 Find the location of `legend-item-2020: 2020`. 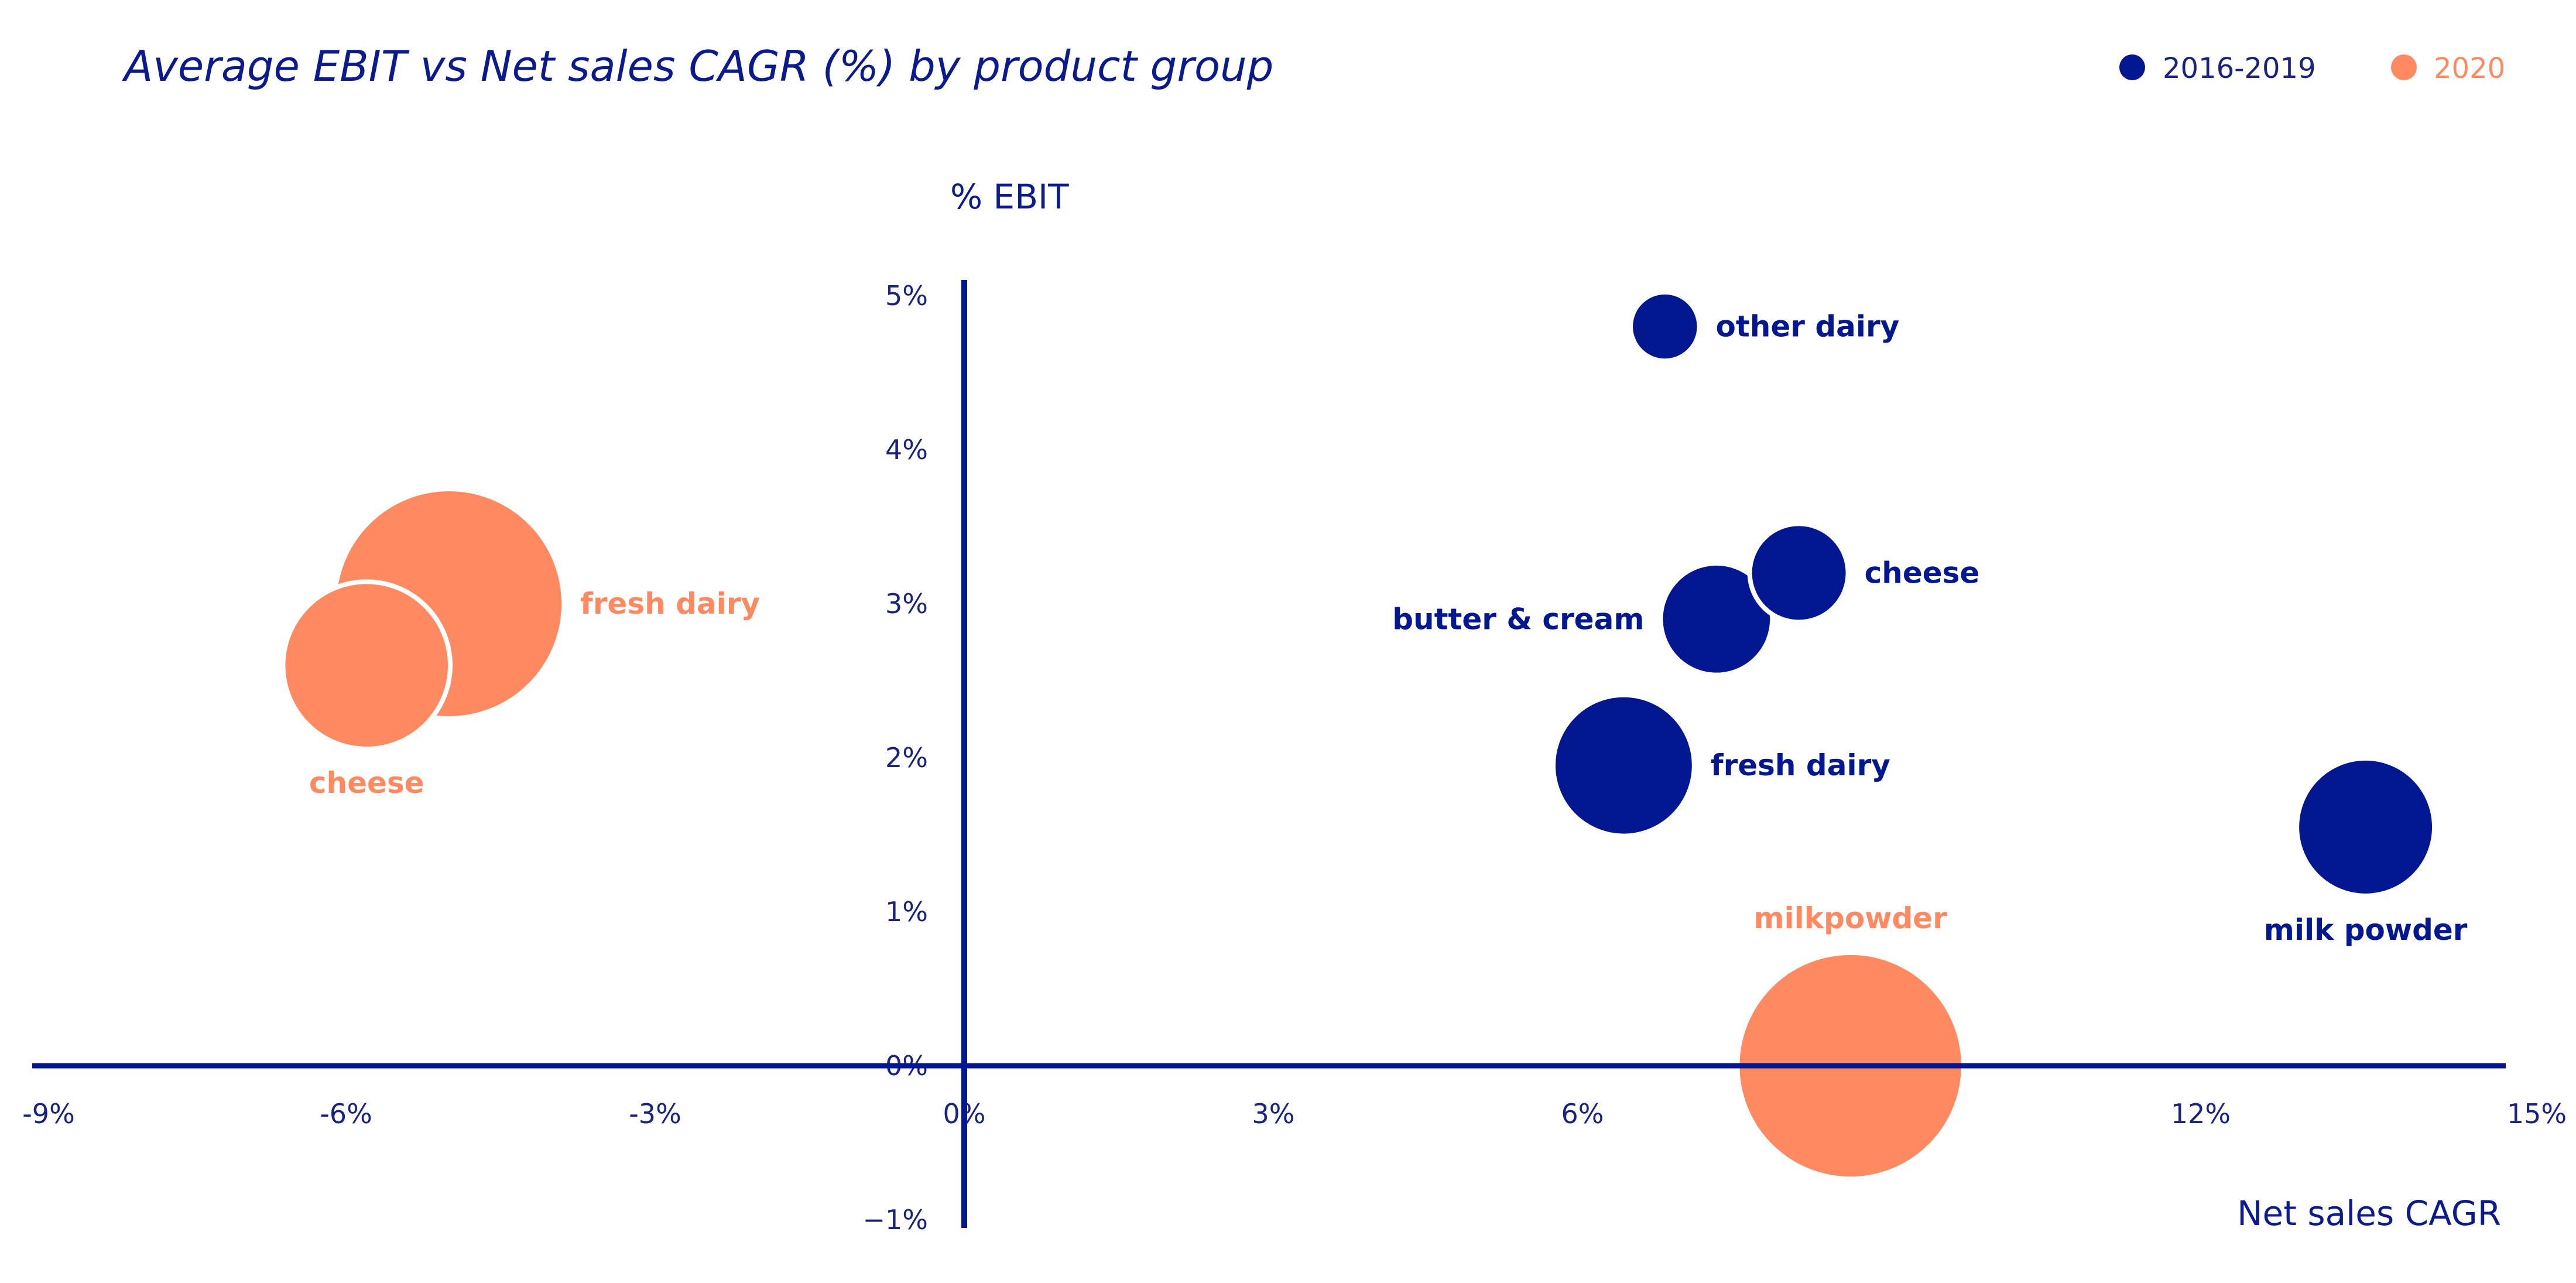

legend-item-2020: 2020 is located at coordinates (2448, 68).